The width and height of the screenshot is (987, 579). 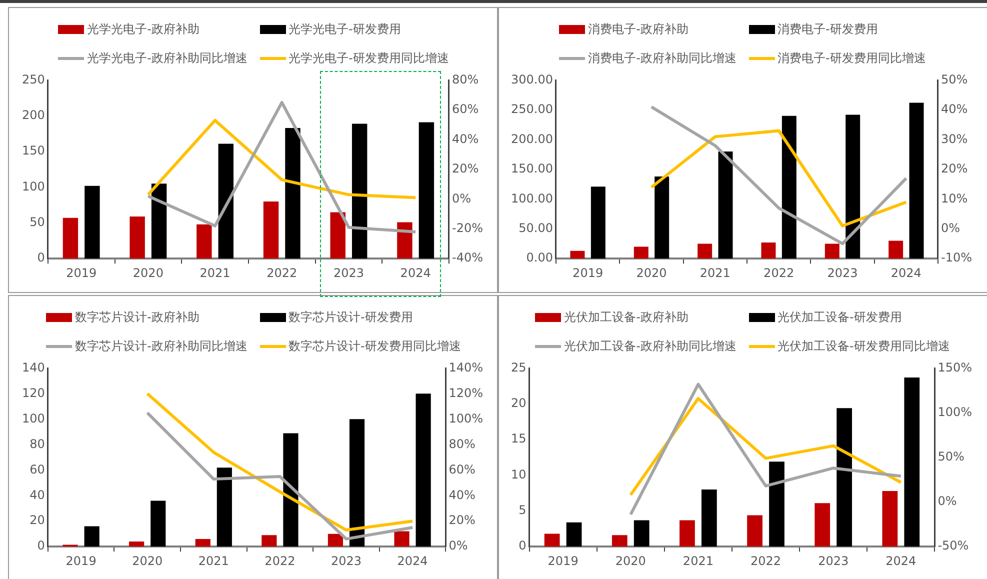 What do you see at coordinates (466, 418) in the screenshot?
I see `y2-tick-label: 100%` at bounding box center [466, 418].